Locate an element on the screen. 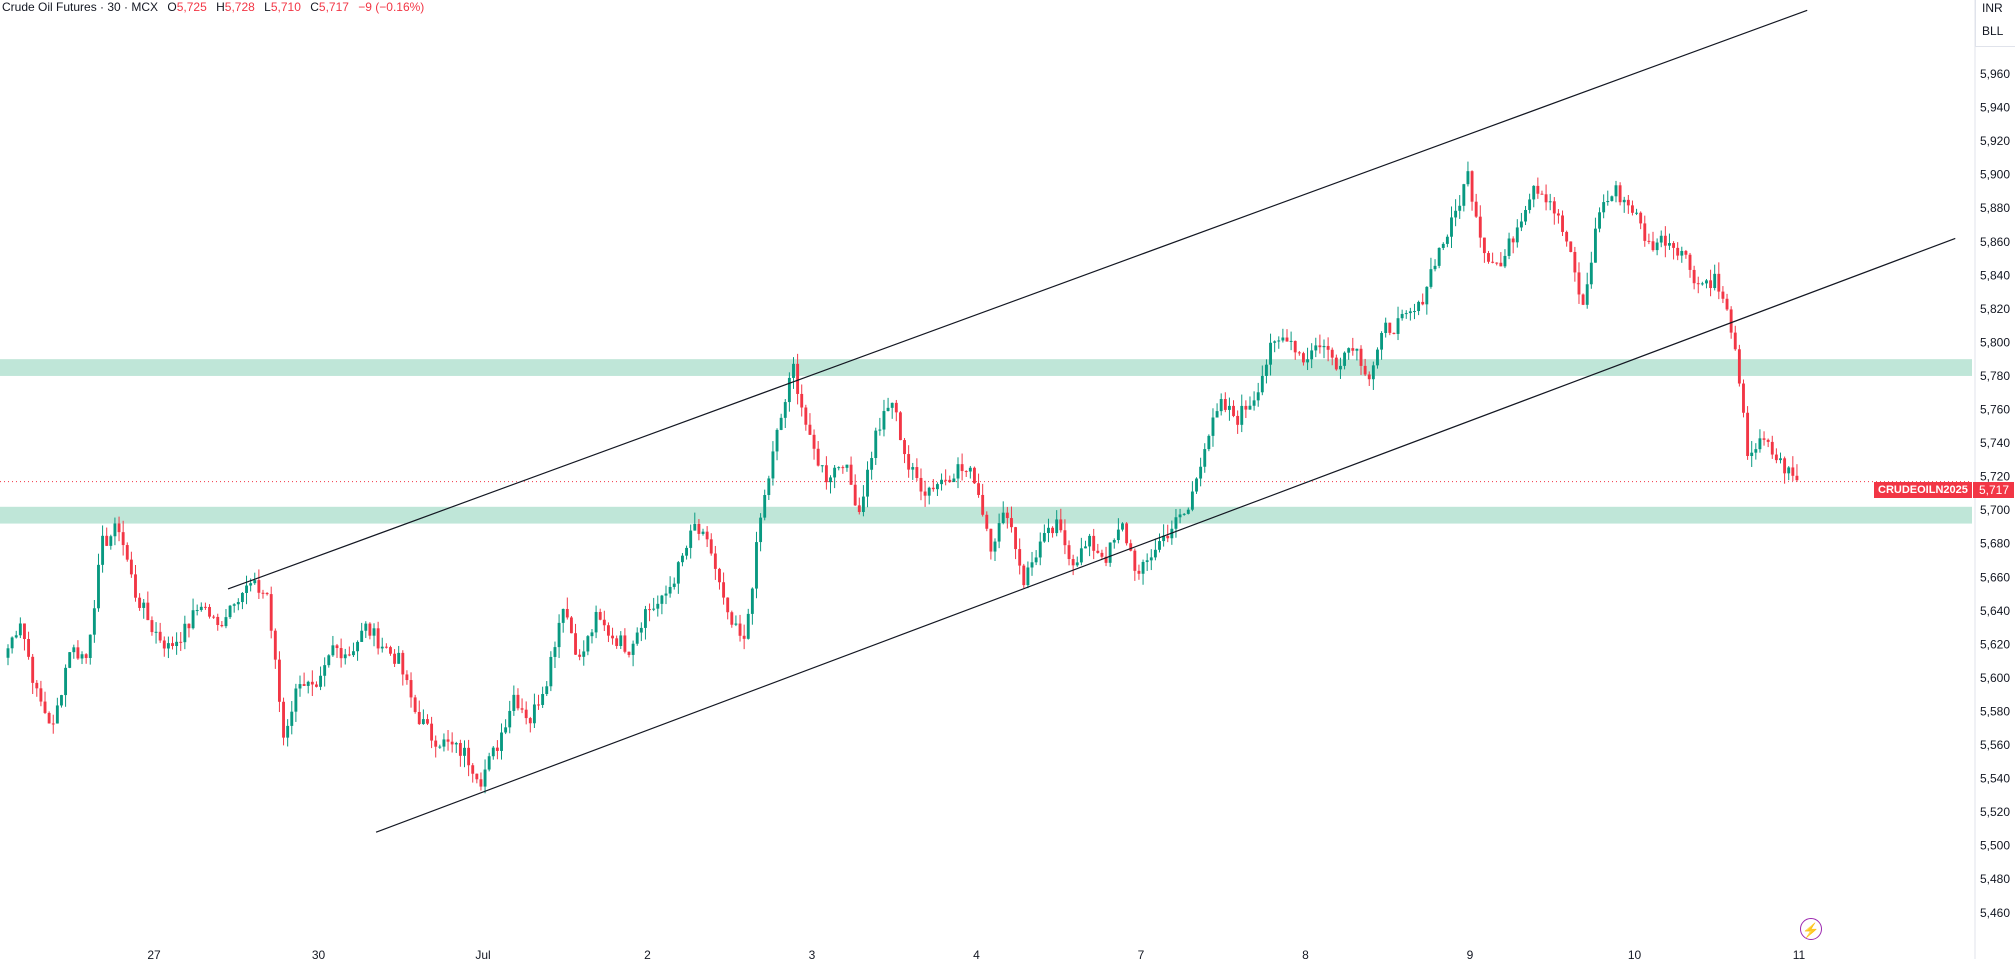 This screenshot has width=2015, height=959. x-tick-label: 7 is located at coordinates (1141, 953).